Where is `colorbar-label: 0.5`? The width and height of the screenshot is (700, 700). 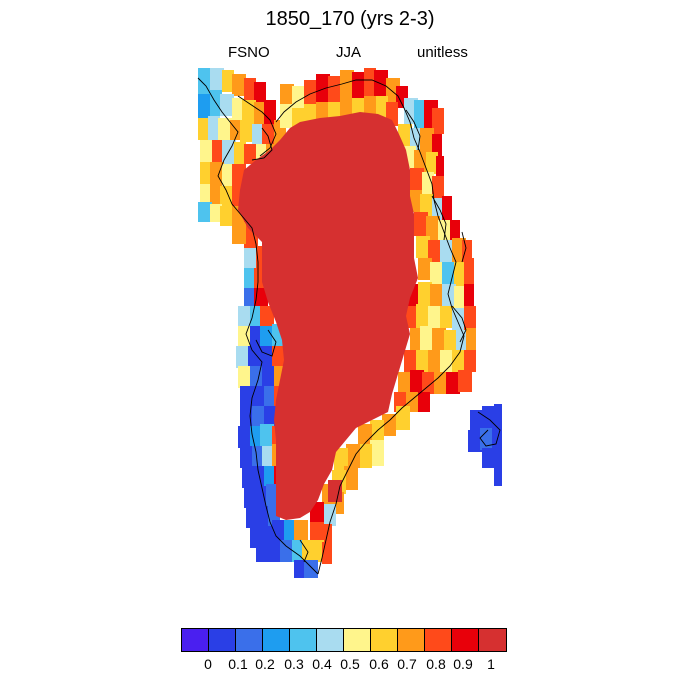
colorbar-label: 0.5 is located at coordinates (350, 664).